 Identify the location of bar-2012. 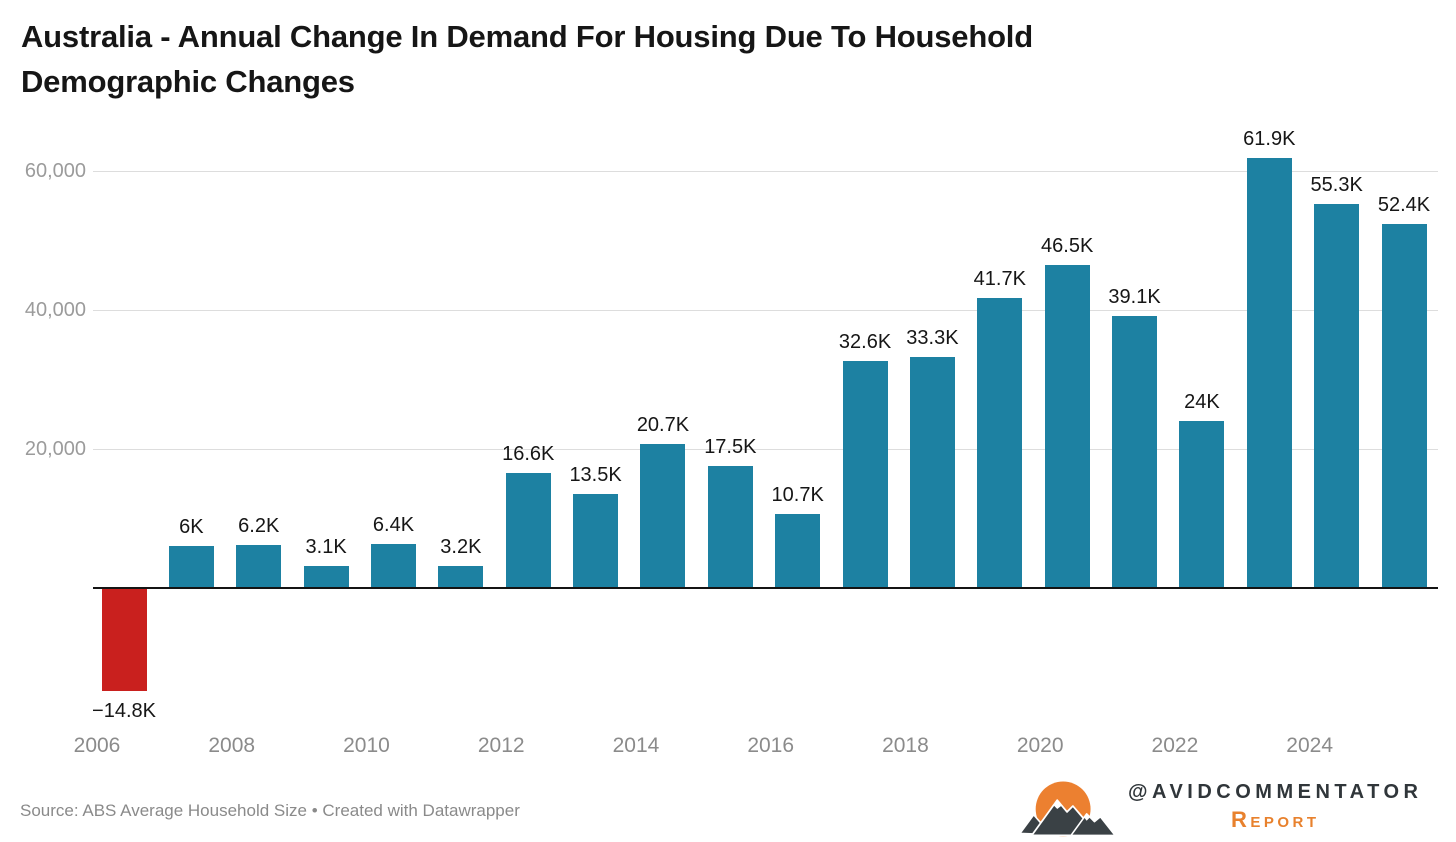
(528, 530).